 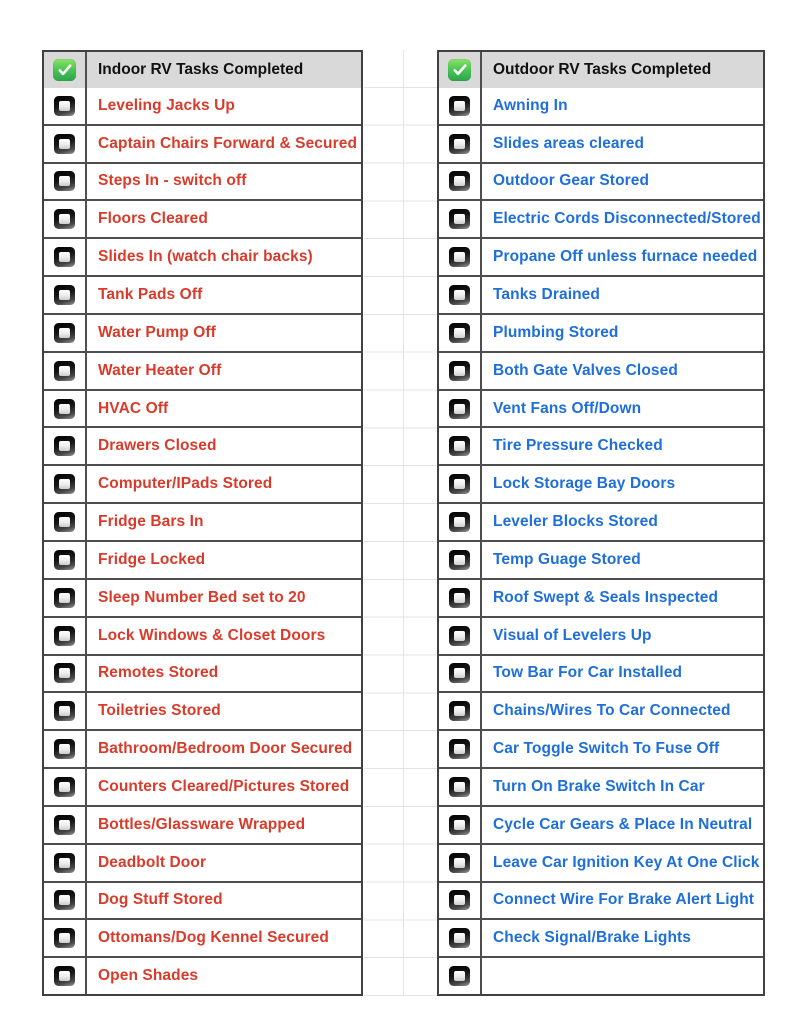 I want to click on task-cell: Fridge Bars In, so click(x=224, y=522).